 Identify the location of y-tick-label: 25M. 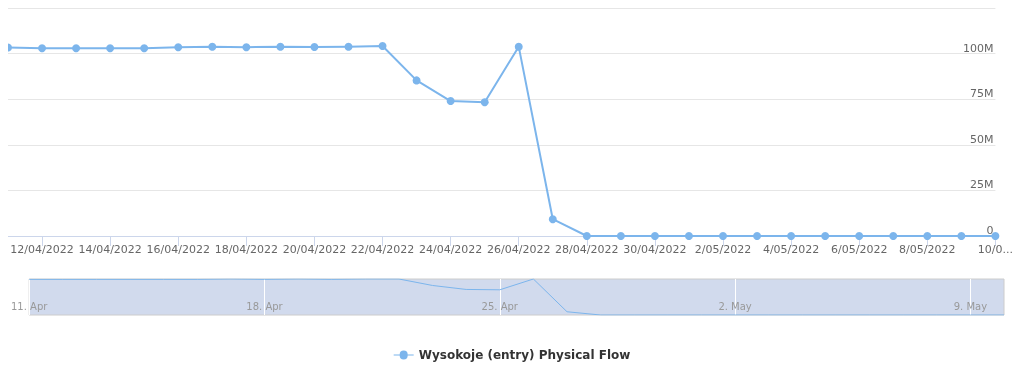
(981, 185).